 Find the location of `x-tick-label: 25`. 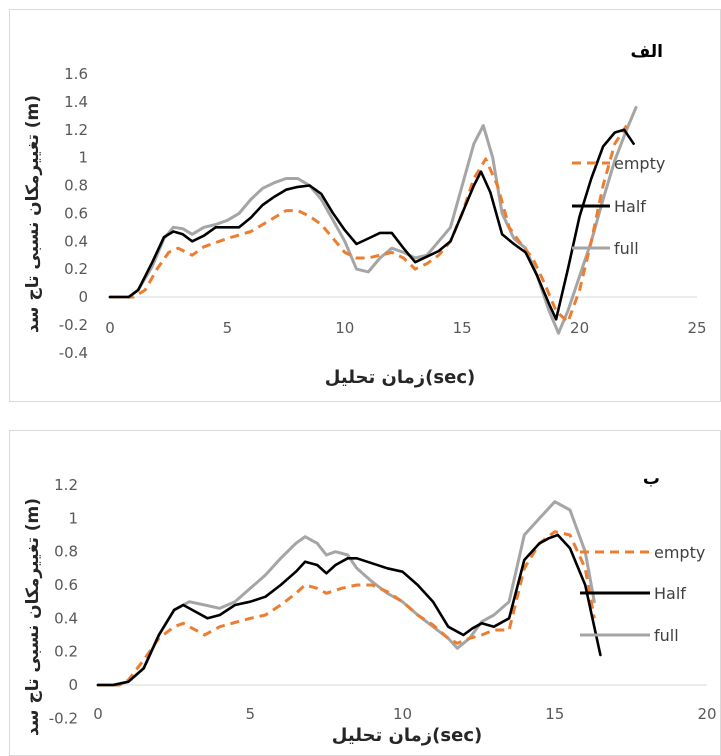

x-tick-label: 25 is located at coordinates (696, 328).